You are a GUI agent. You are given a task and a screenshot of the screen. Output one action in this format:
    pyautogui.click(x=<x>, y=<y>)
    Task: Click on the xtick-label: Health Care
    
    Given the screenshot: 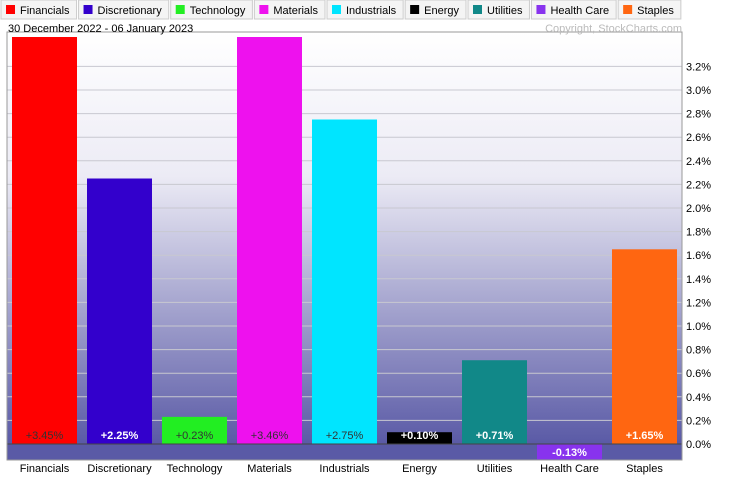 What is the action you would take?
    pyautogui.click(x=569, y=469)
    